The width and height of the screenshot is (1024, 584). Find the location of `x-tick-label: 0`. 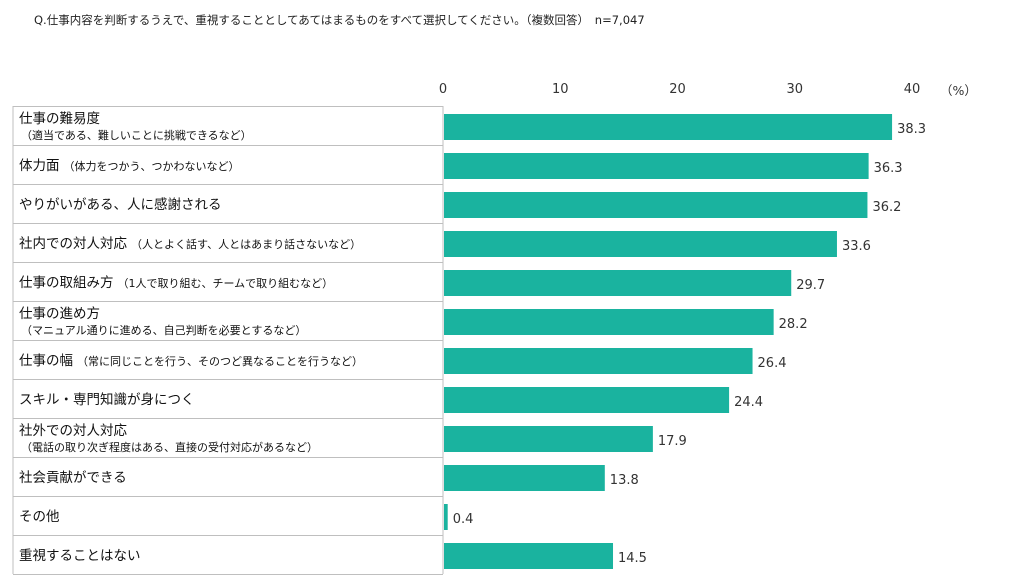

x-tick-label: 0 is located at coordinates (443, 89).